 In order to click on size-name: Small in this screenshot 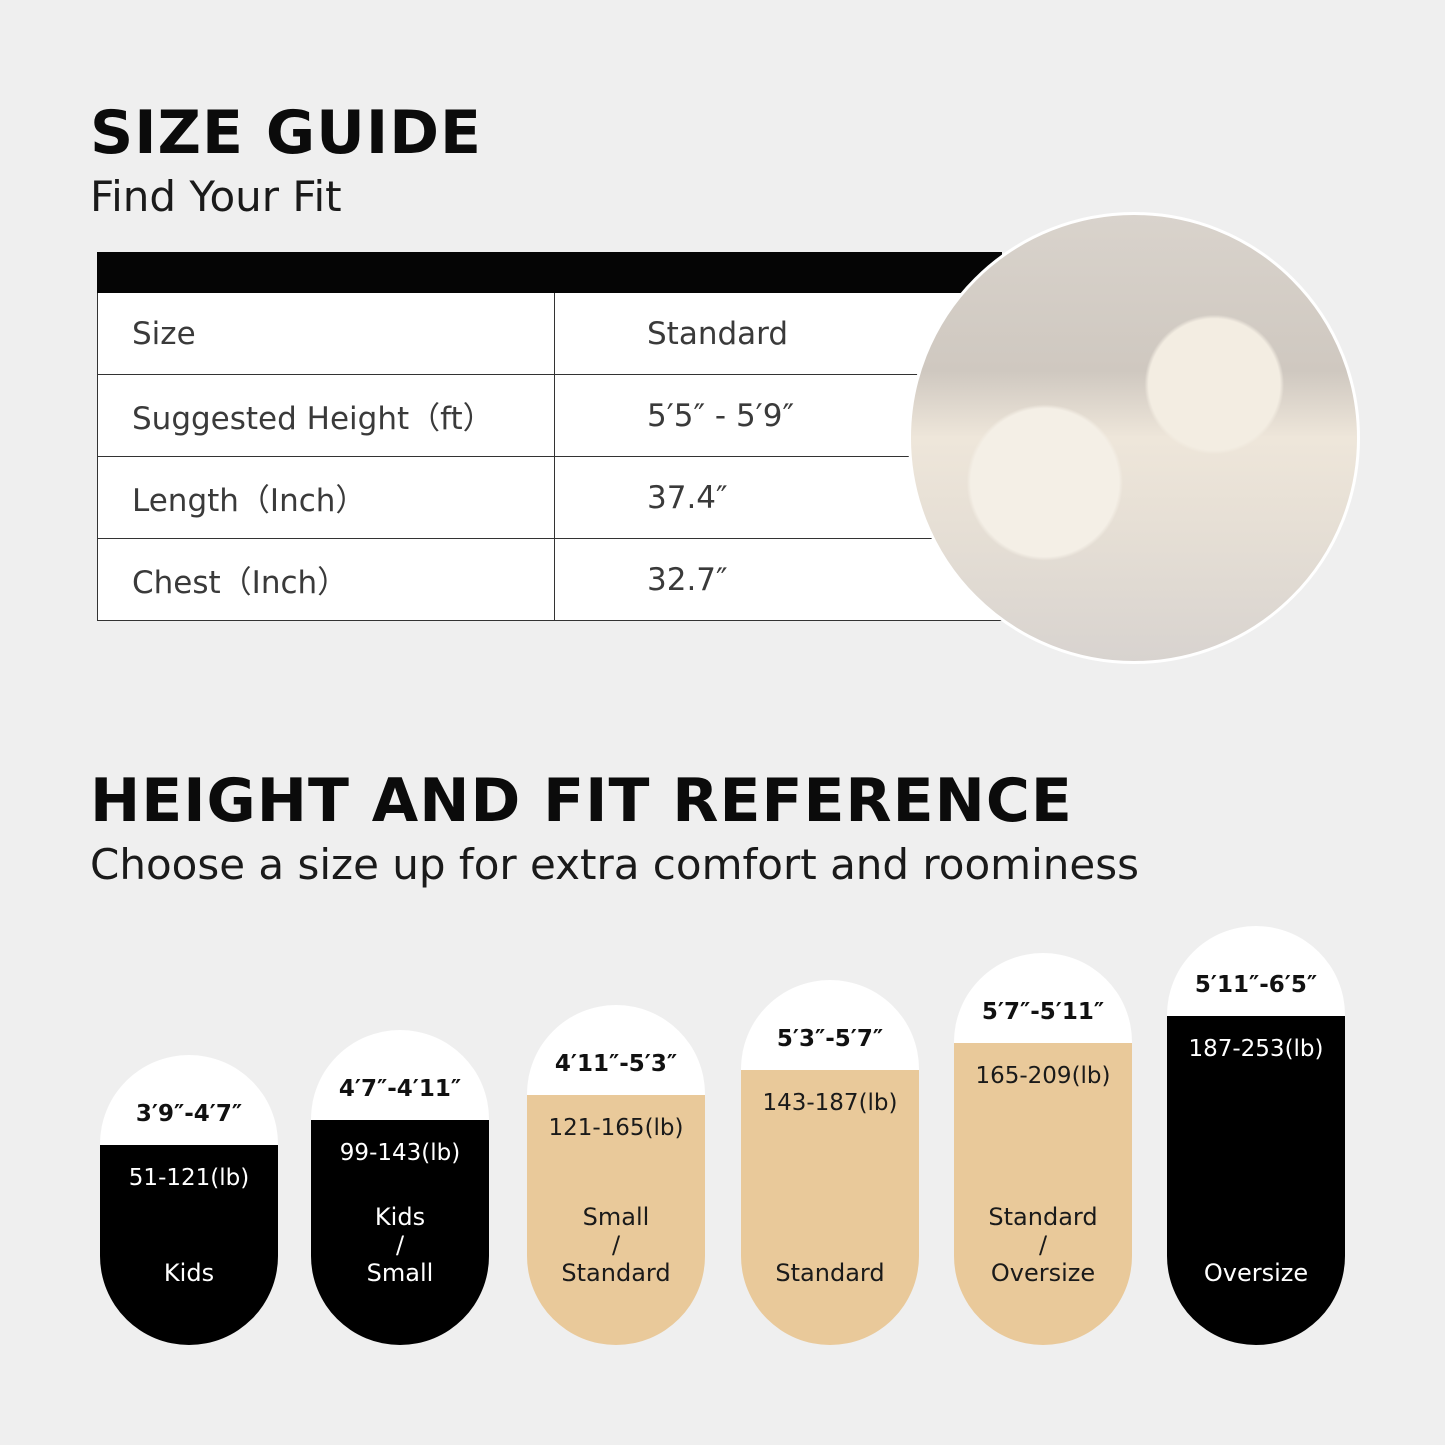, I will do `click(400, 1273)`.